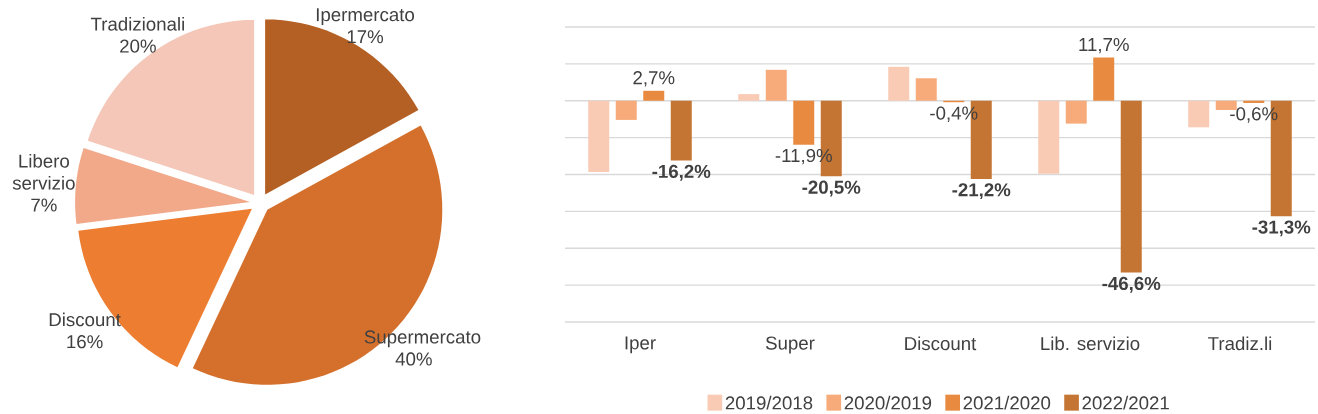 This screenshot has width=1318, height=414. I want to click on legend-label: 2019/2018, so click(769, 402).